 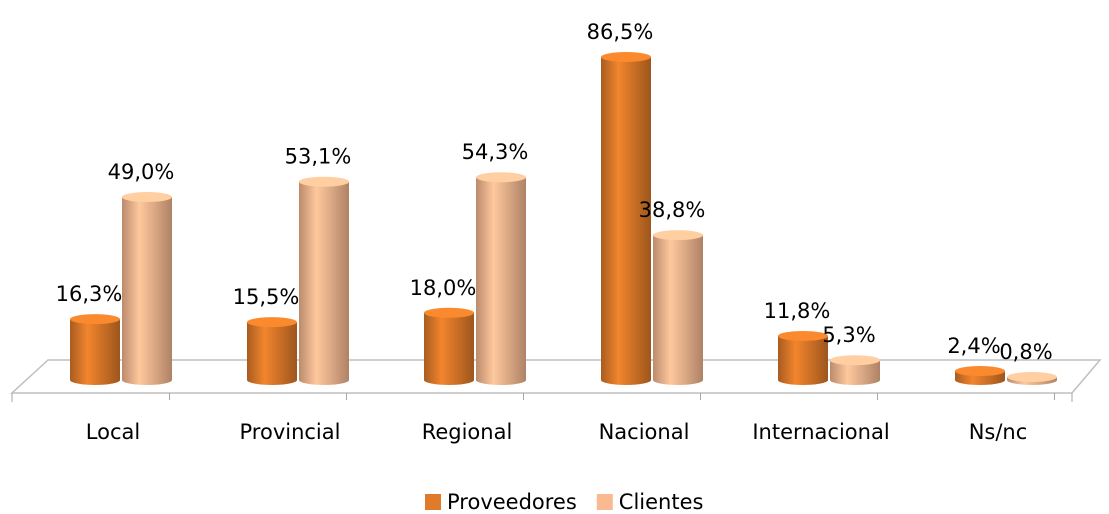 I want to click on data-label: 38,8%, so click(x=672, y=210).